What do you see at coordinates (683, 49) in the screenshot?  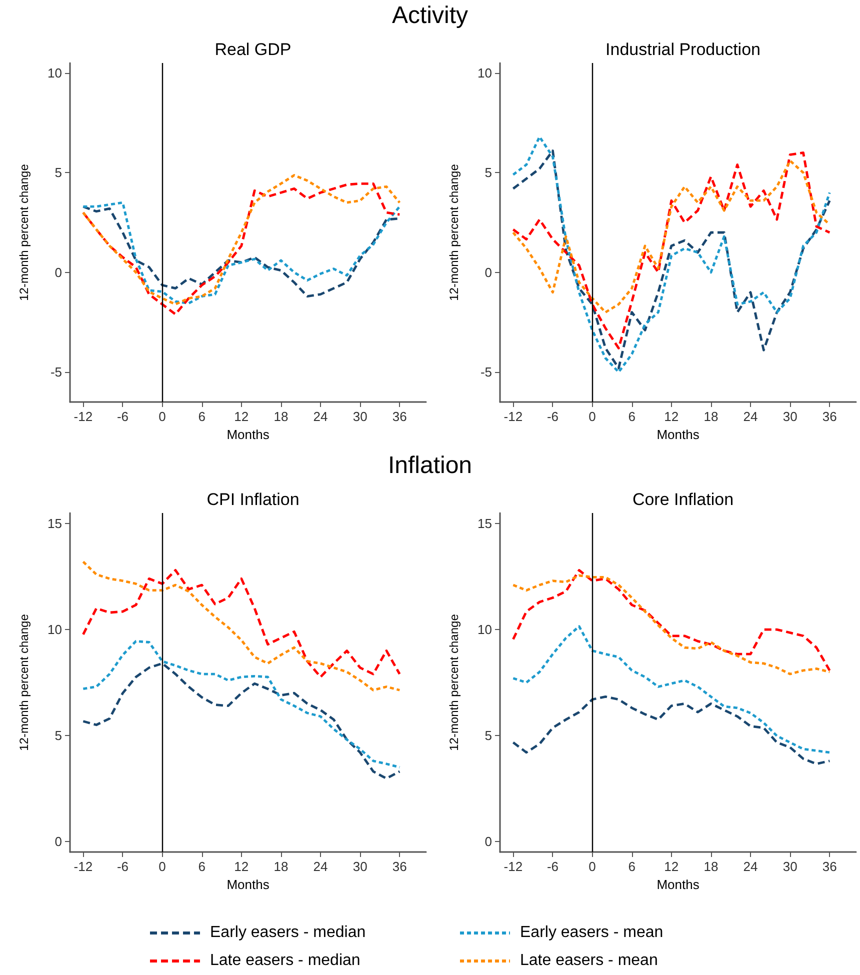 I see `chart-title: Industrial Production` at bounding box center [683, 49].